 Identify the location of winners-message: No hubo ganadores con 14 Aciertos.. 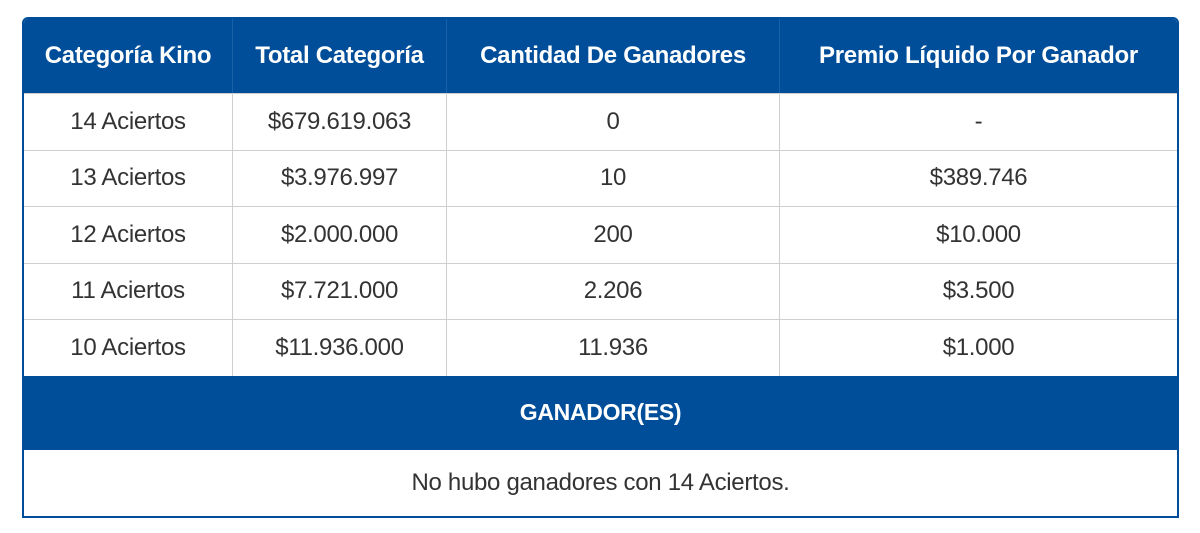
(600, 482).